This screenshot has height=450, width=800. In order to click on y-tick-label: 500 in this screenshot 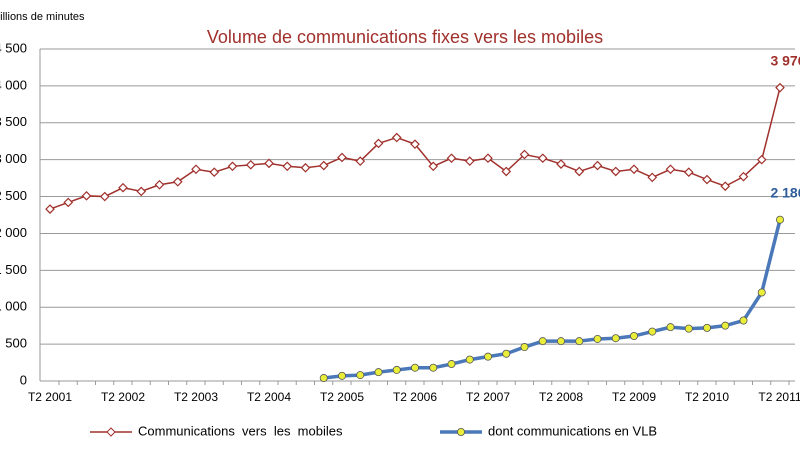, I will do `click(16, 343)`.